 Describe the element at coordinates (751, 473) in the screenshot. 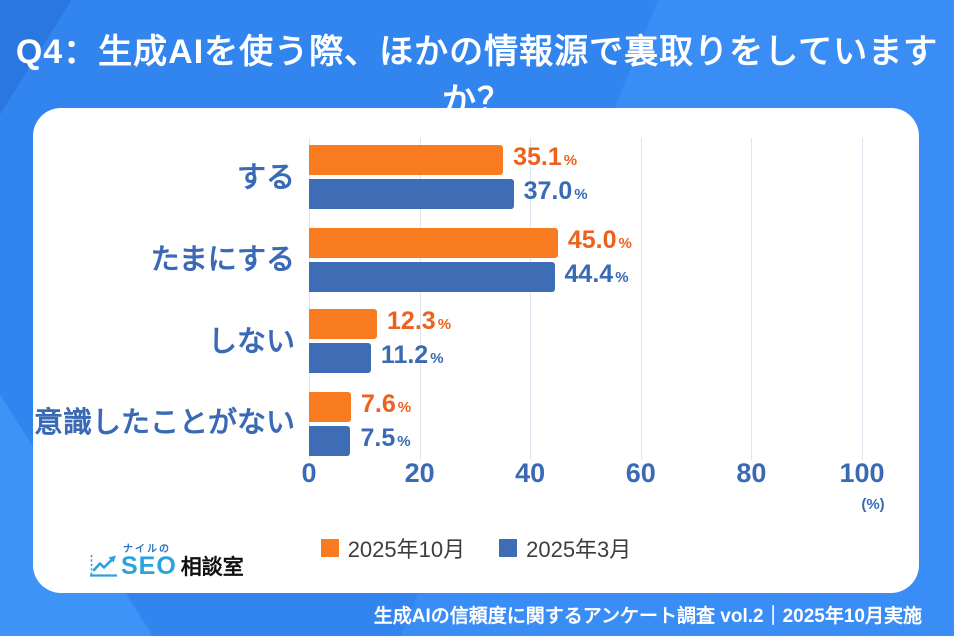

I see `tick-label: 80` at that location.